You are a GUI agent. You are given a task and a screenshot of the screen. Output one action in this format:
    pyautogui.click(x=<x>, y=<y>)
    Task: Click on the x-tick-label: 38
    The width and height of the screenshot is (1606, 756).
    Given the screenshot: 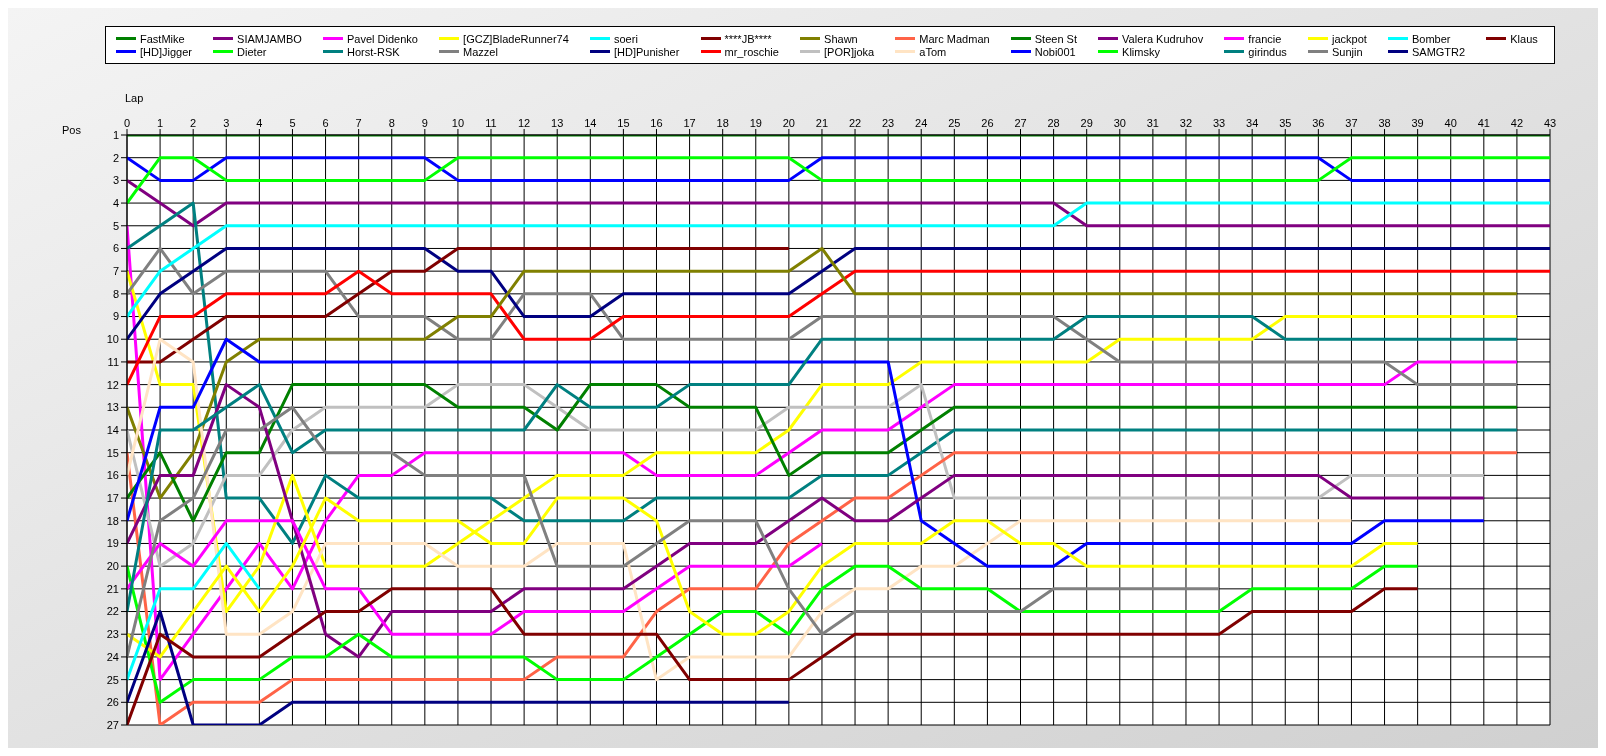 What is the action you would take?
    pyautogui.click(x=1384, y=123)
    